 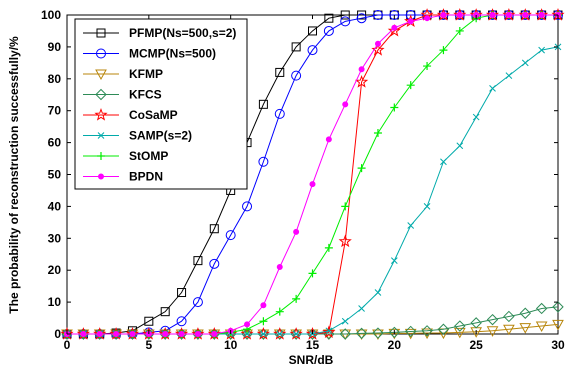 What do you see at coordinates (51, 15) in the screenshot?
I see `y-tick-label: 100` at bounding box center [51, 15].